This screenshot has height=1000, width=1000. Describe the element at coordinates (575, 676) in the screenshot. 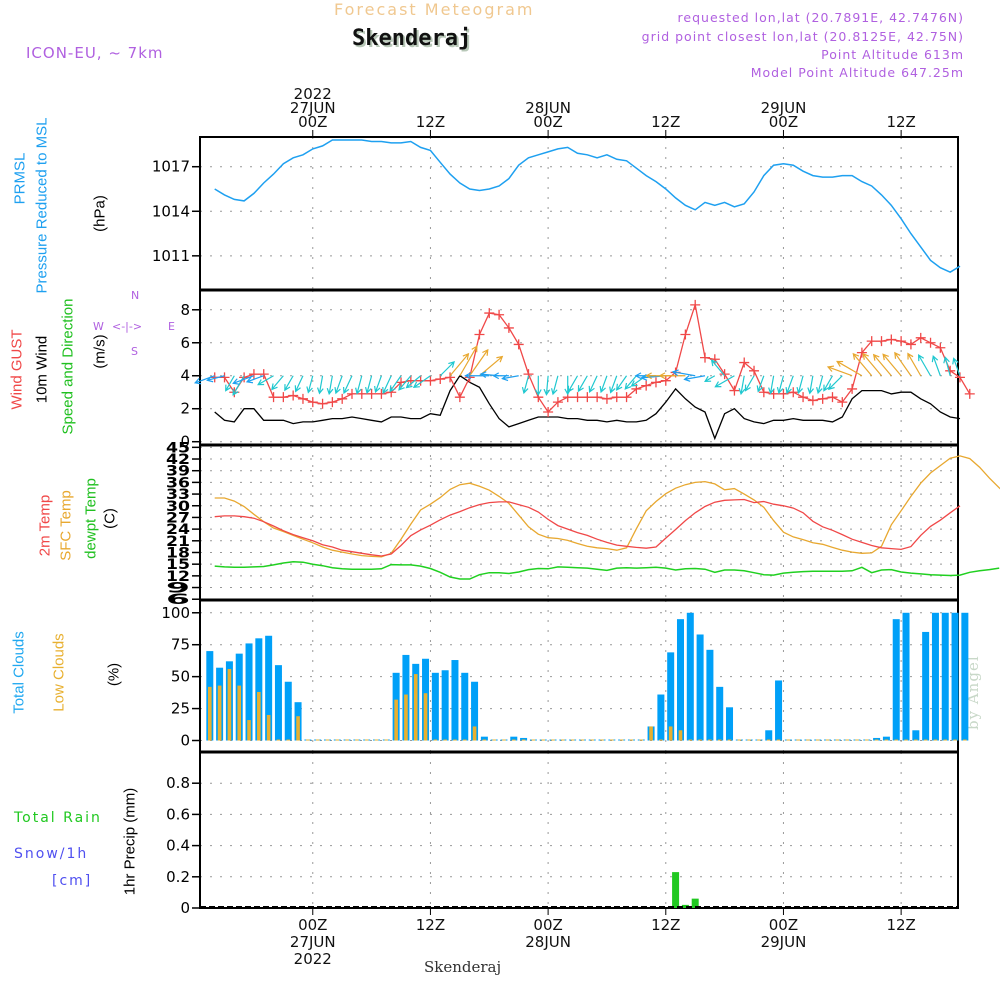

I see `clouds-panel` at that location.